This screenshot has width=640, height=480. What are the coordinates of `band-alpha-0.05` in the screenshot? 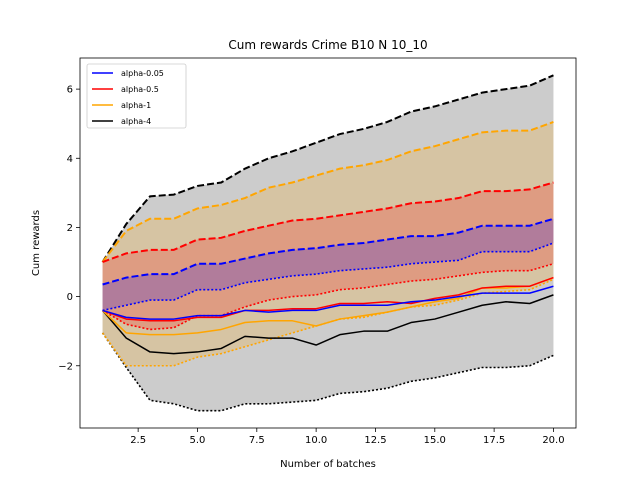 It's located at (328, 264).